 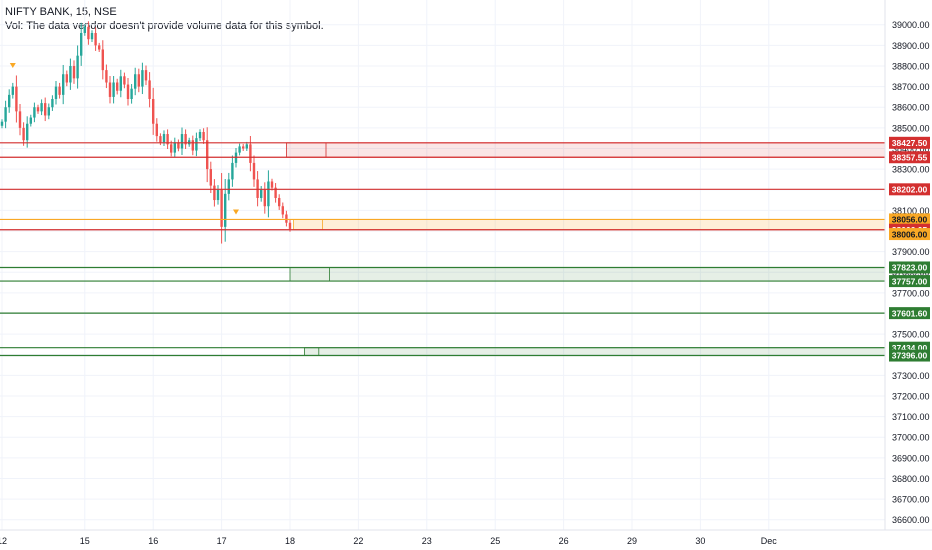 I want to click on level-price-label: 37823.00, so click(x=910, y=268).